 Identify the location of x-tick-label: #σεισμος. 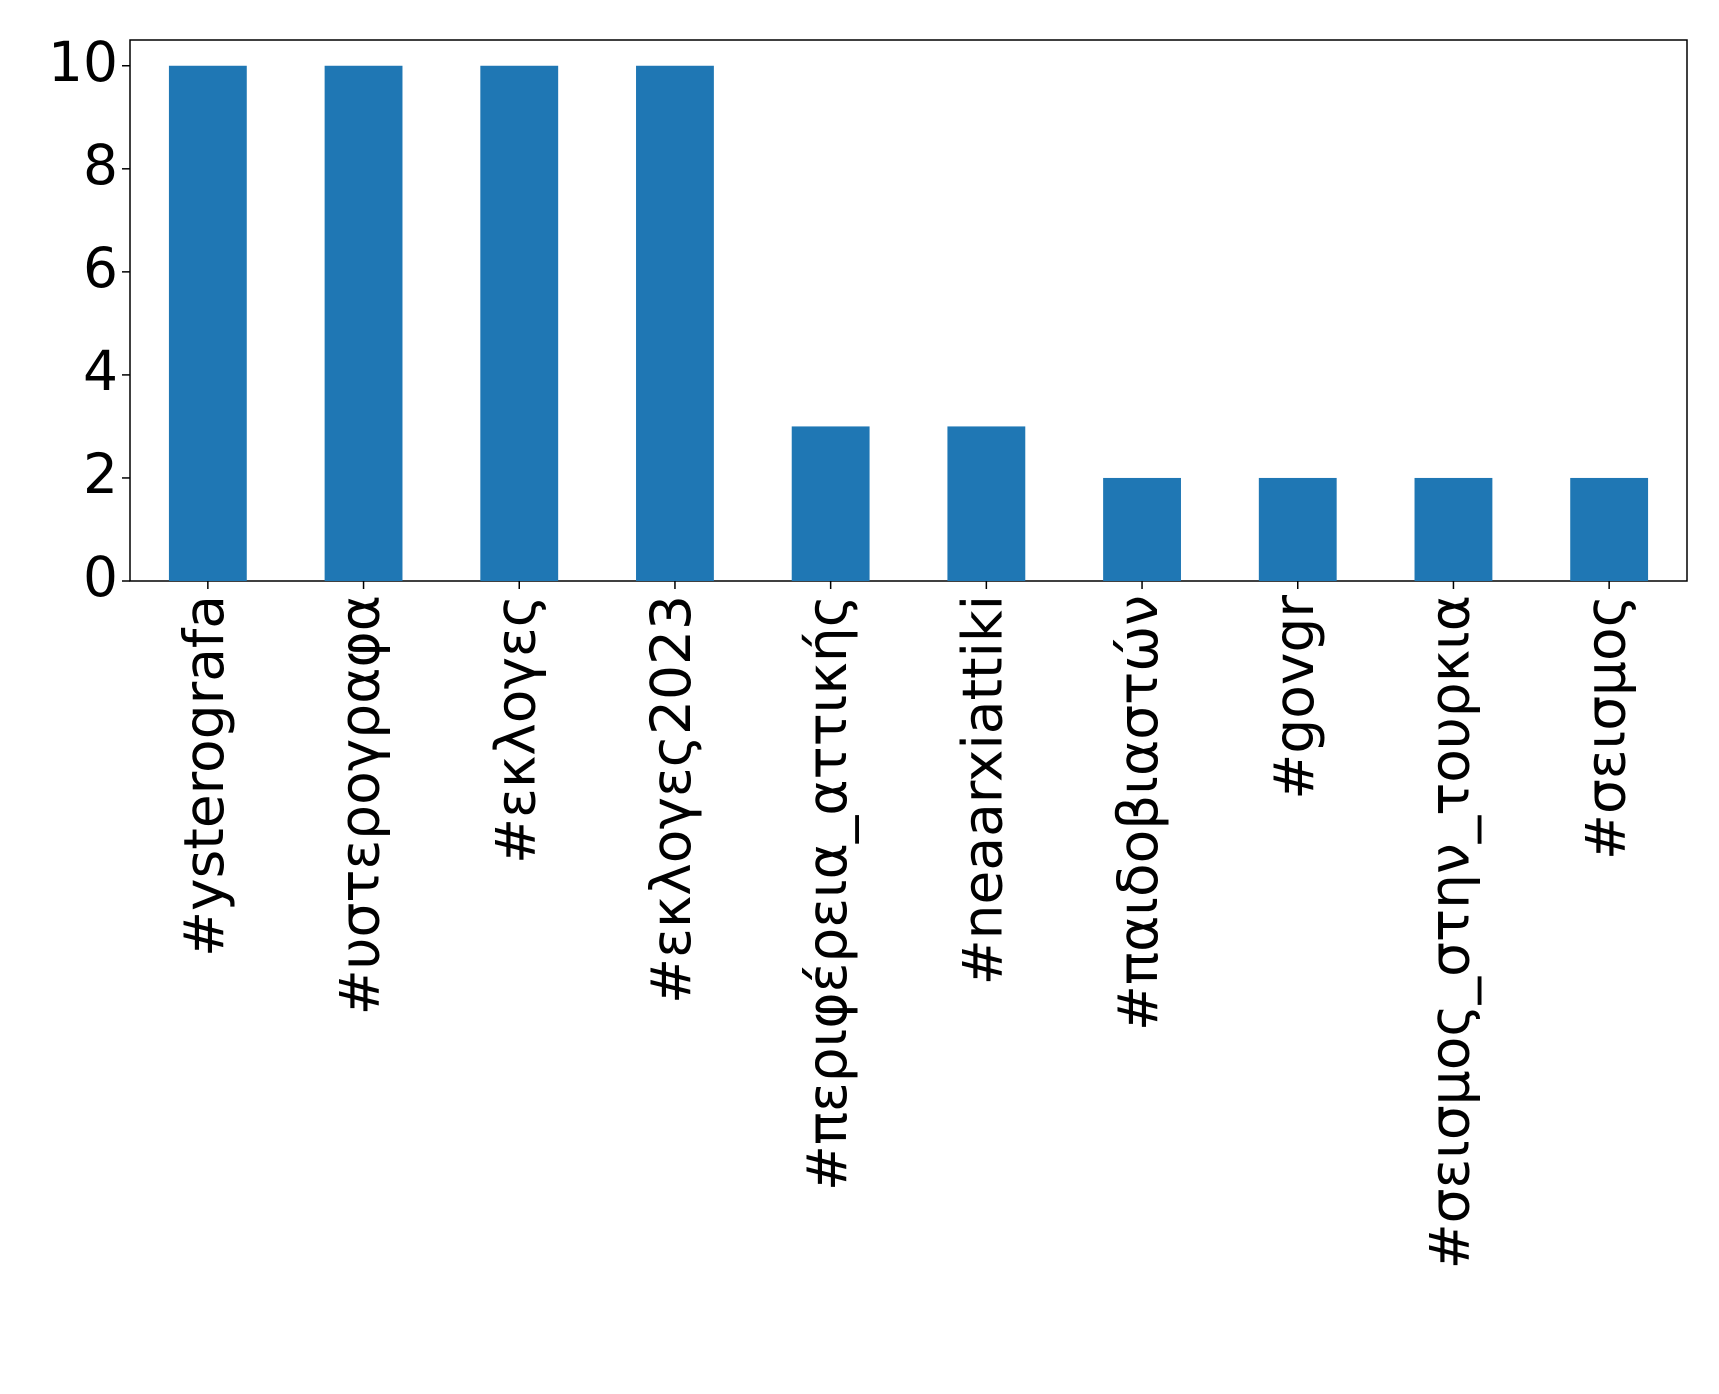
(1605, 727).